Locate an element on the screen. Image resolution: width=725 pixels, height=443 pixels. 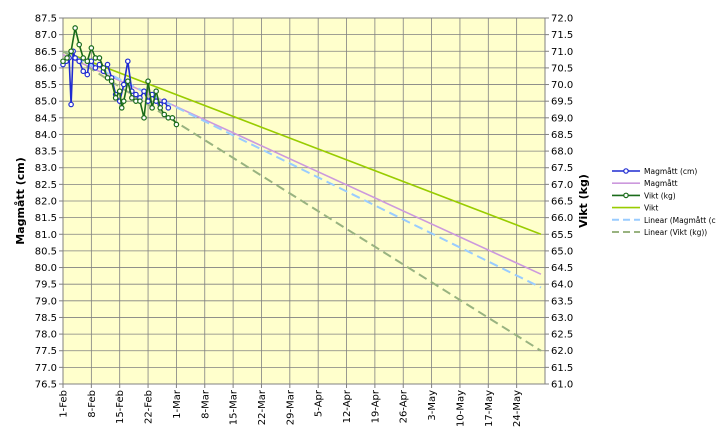
x-tick-label: 10-May is located at coordinates (460, 408).